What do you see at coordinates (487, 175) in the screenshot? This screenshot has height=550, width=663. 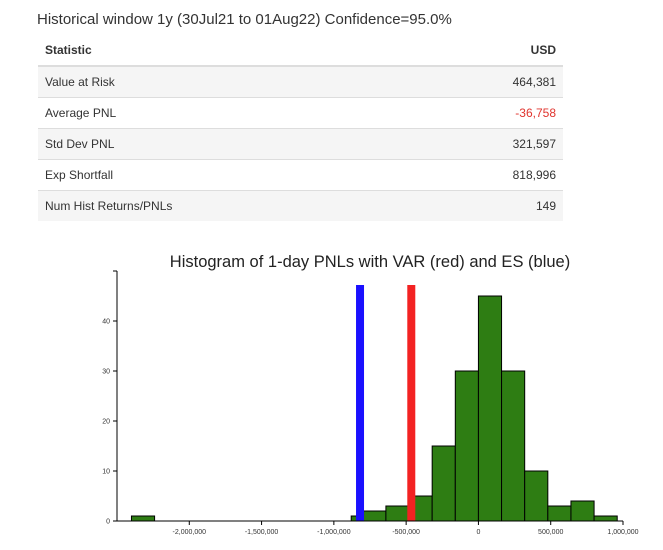 I see `row-value: 818,996` at bounding box center [487, 175].